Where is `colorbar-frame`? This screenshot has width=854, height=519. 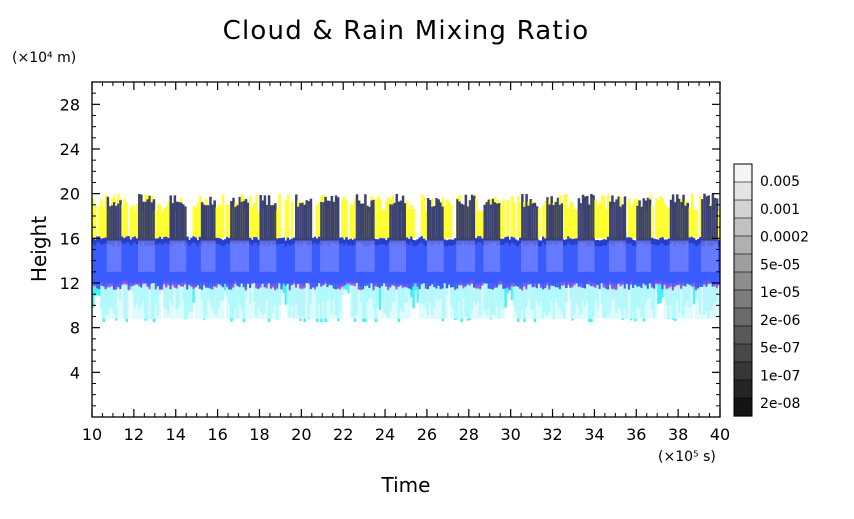 colorbar-frame is located at coordinates (743, 290).